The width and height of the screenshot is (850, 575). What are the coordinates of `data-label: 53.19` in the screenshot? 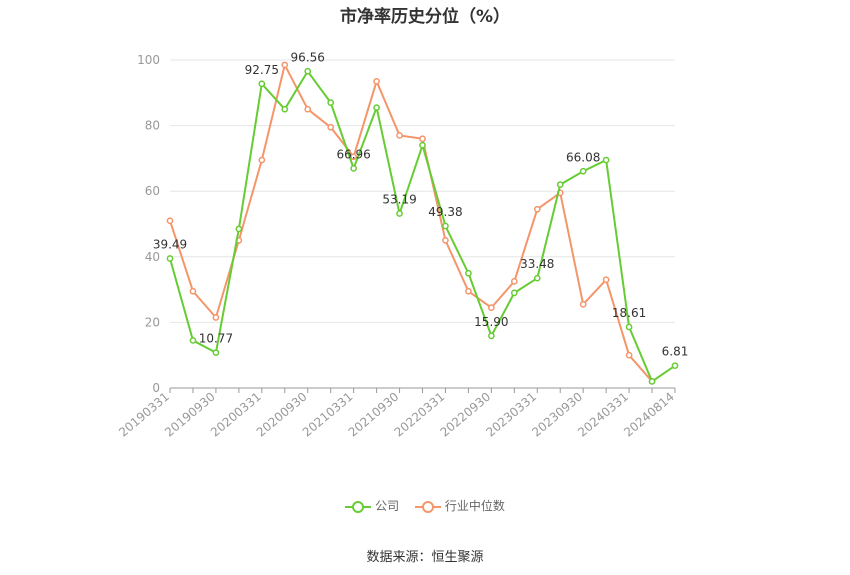 It's located at (399, 200).